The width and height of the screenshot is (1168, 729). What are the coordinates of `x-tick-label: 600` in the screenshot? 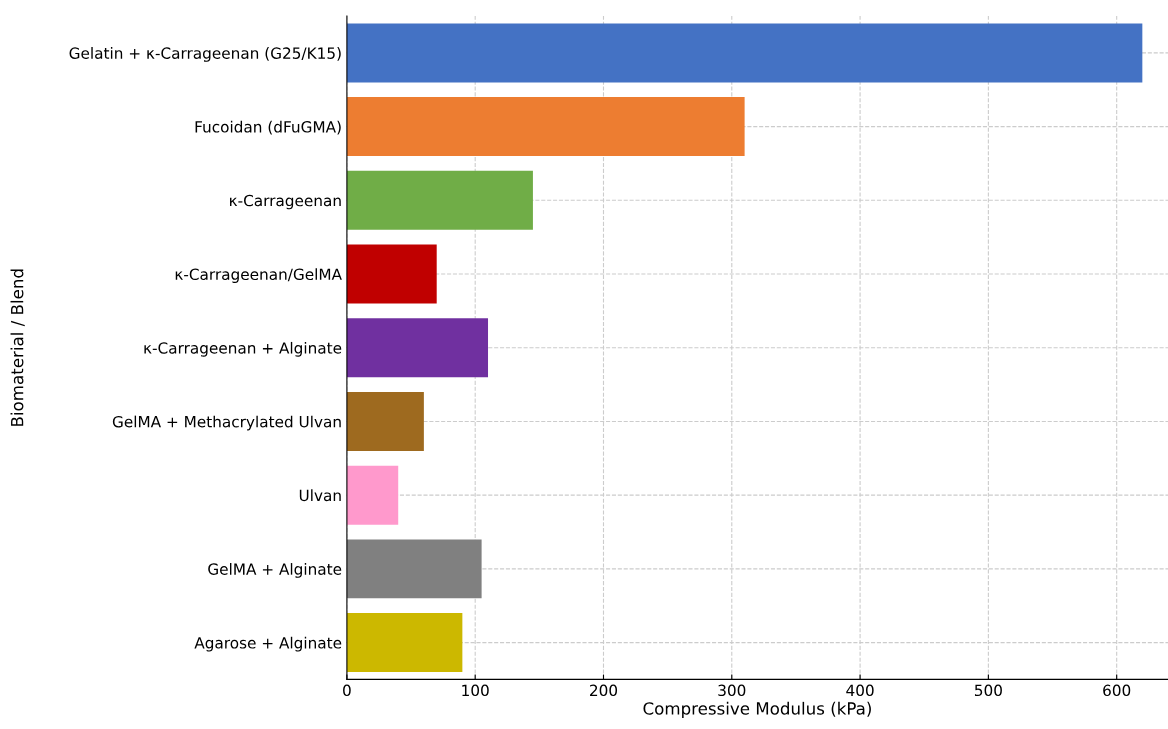 It's located at (1117, 690).